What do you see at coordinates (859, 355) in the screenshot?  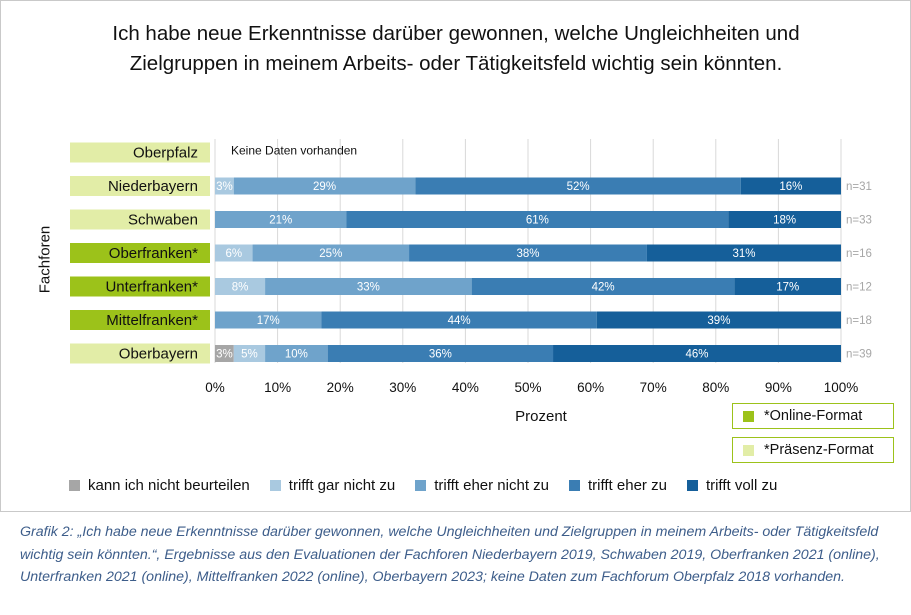 I see `n-label: n=39` at bounding box center [859, 355].